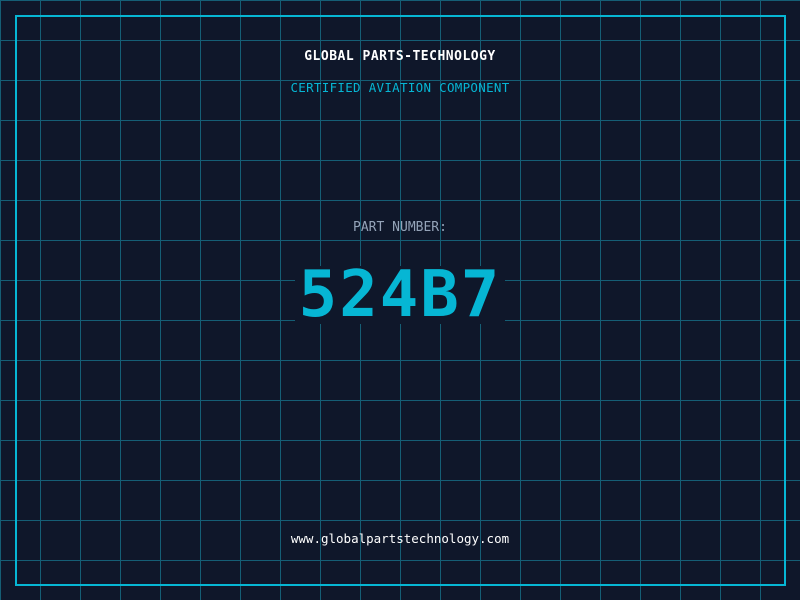 Image resolution: width=800 pixels, height=600 pixels. I want to click on part-number-value: 524B7, so click(400, 295).